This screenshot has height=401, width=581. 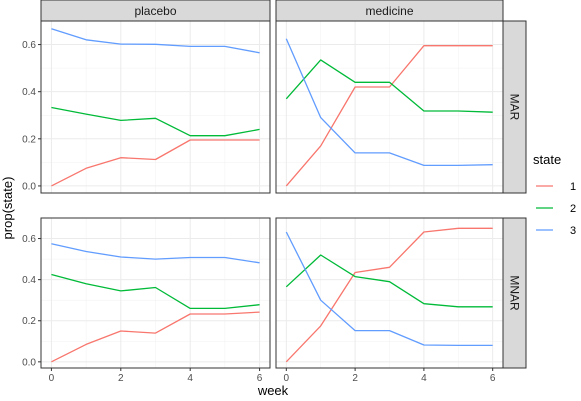 I want to click on strip-label-placebo: placebo, so click(x=155, y=11).